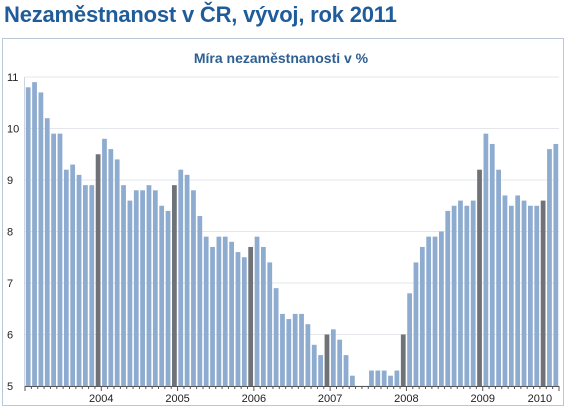  Describe the element at coordinates (406, 399) in the screenshot. I see `x-tick-label: 2008` at that location.